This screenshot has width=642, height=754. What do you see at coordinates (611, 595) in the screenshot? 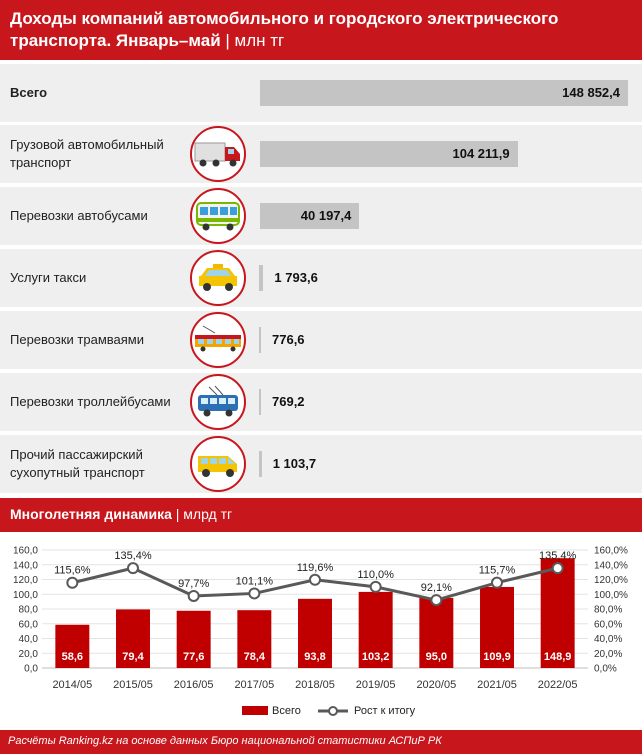
I see `y2-tick-label: 100,0%` at bounding box center [611, 595].